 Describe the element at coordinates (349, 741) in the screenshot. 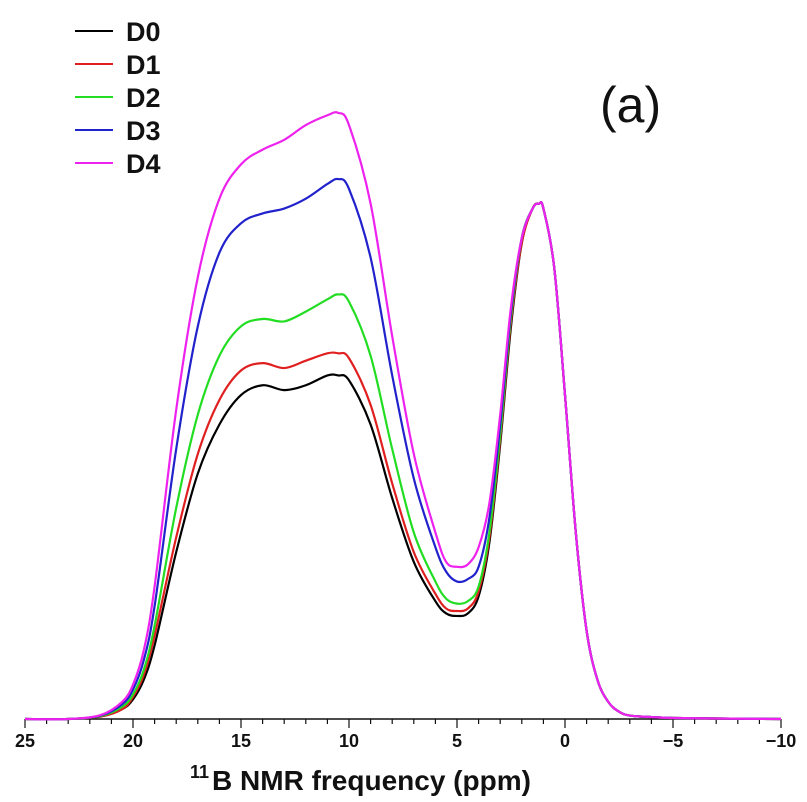

I see `x-tick-label: 10` at that location.